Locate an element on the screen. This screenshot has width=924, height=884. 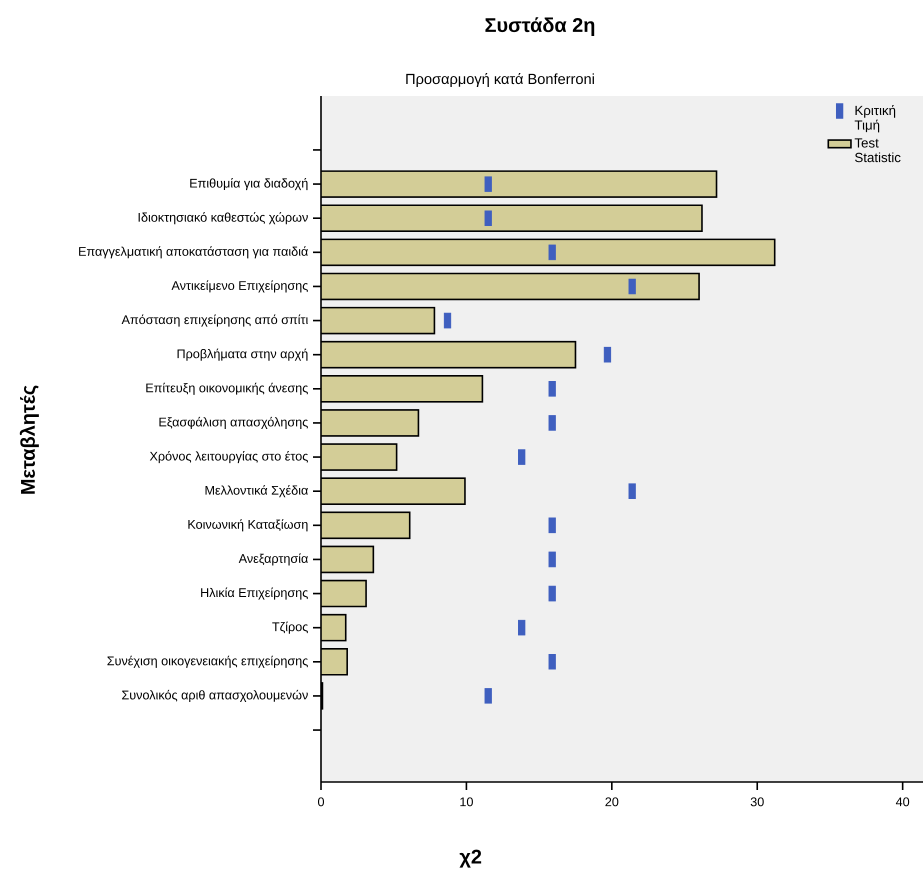
y-tick-label: Προβλήματα στην αρχή is located at coordinates (243, 354).